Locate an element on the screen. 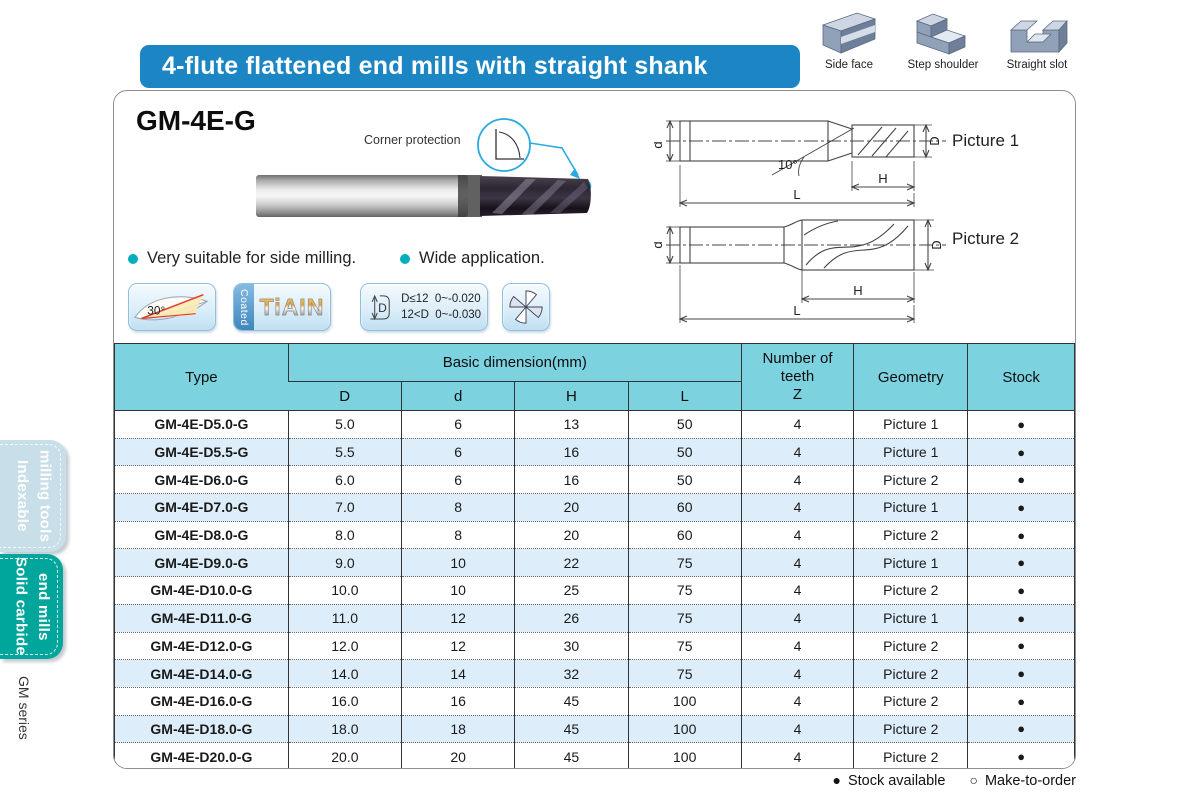 This screenshot has width=1185, height=799. cell-H: 30 is located at coordinates (571, 645).